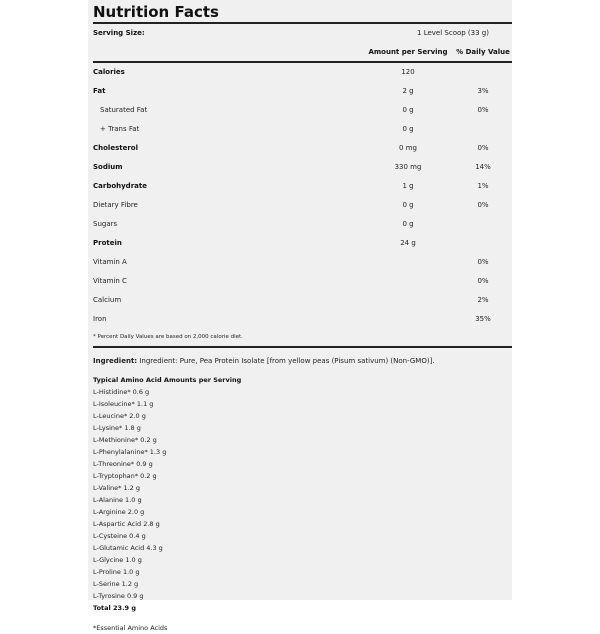 The width and height of the screenshot is (600, 634). What do you see at coordinates (302, 186) in the screenshot?
I see `nutrient-row: Carbohydrate 1 g 1%` at bounding box center [302, 186].